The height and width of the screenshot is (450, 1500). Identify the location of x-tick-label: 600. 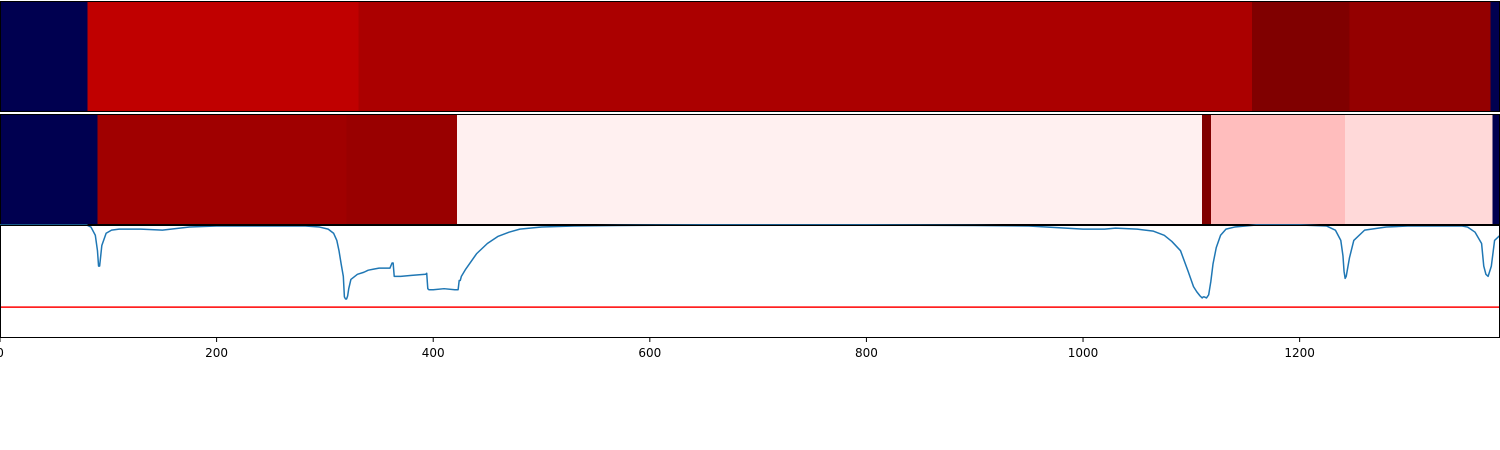
(649, 353).